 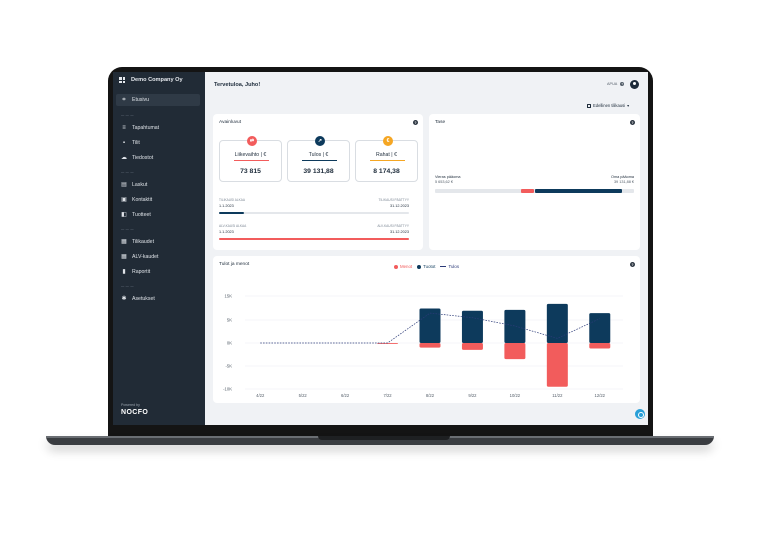 What do you see at coordinates (122, 80) in the screenshot?
I see `grid-icon` at bounding box center [122, 80].